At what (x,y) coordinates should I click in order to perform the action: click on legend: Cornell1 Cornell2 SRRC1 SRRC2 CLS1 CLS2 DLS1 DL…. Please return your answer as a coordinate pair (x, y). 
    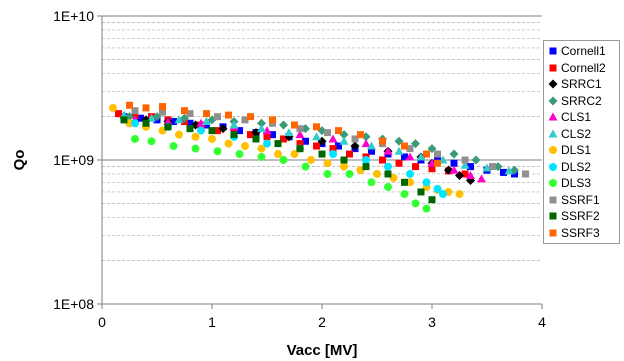
    Looking at the image, I should click on (581, 142).